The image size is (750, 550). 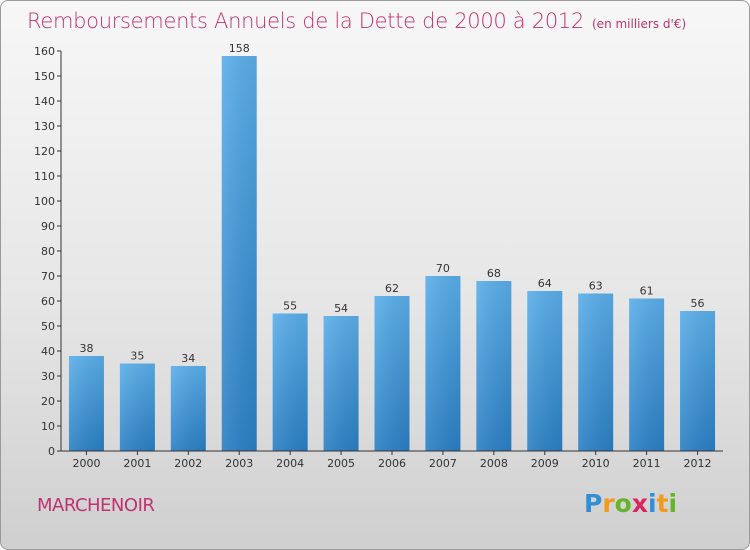 What do you see at coordinates (48, 426) in the screenshot?
I see `y-tick-label: 10` at bounding box center [48, 426].